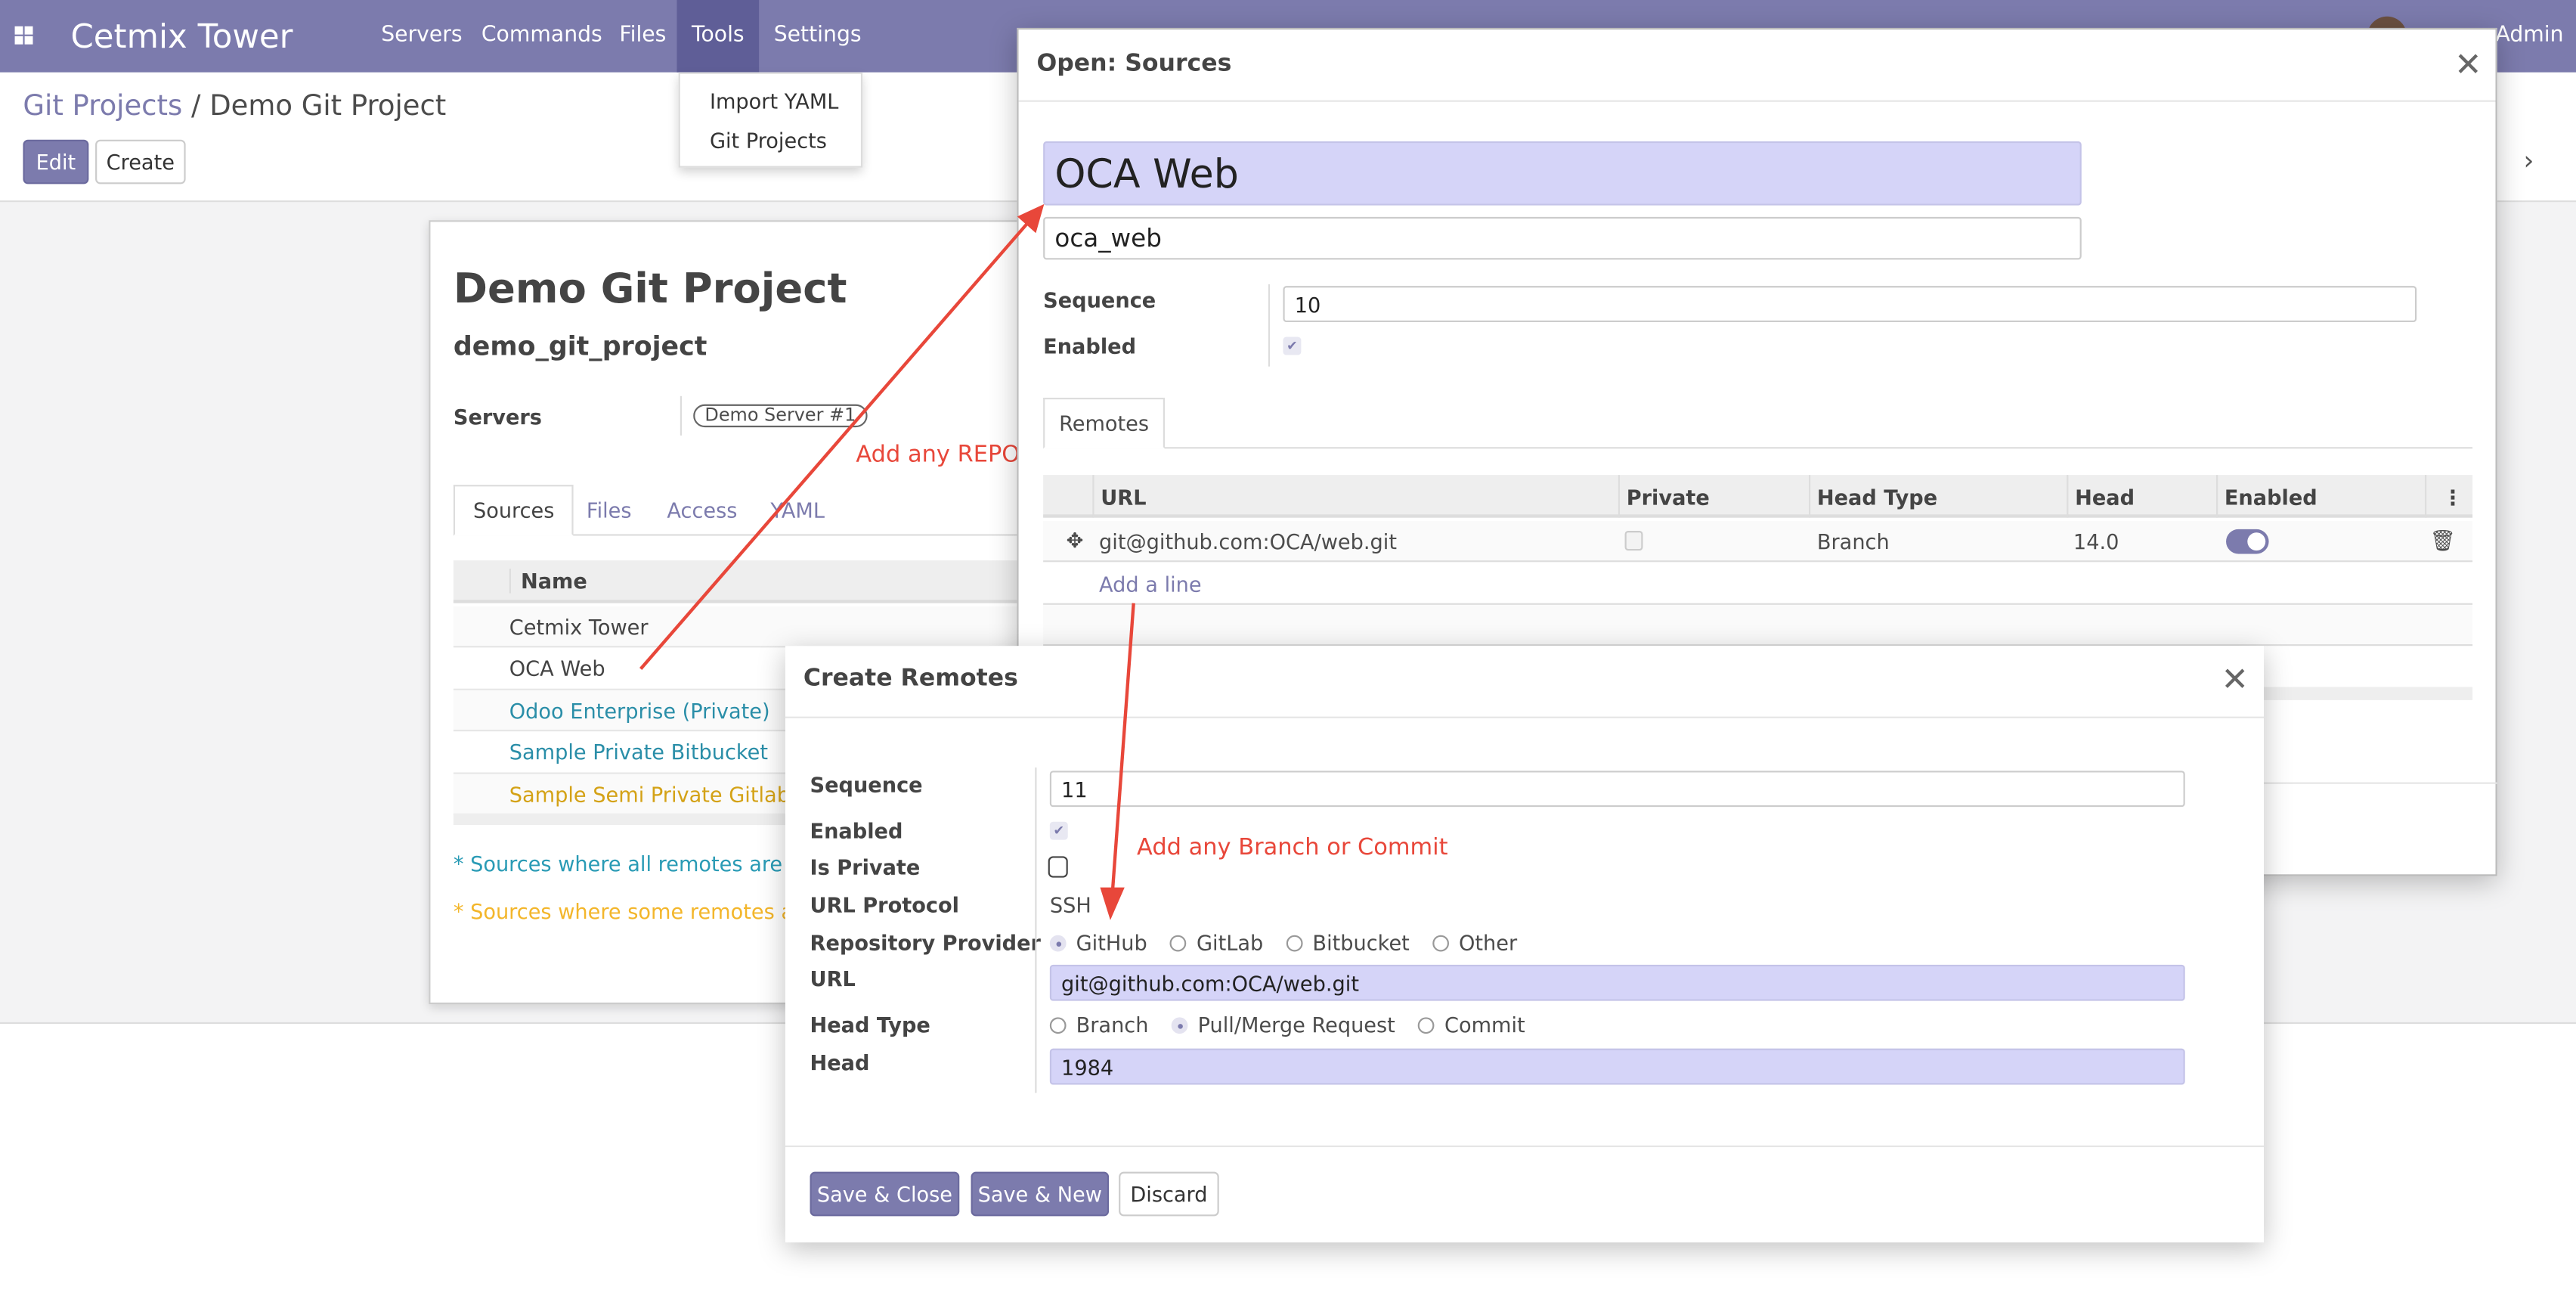  Describe the element at coordinates (103, 107) in the screenshot. I see `breadcrumb-parent: Git Projects` at that location.